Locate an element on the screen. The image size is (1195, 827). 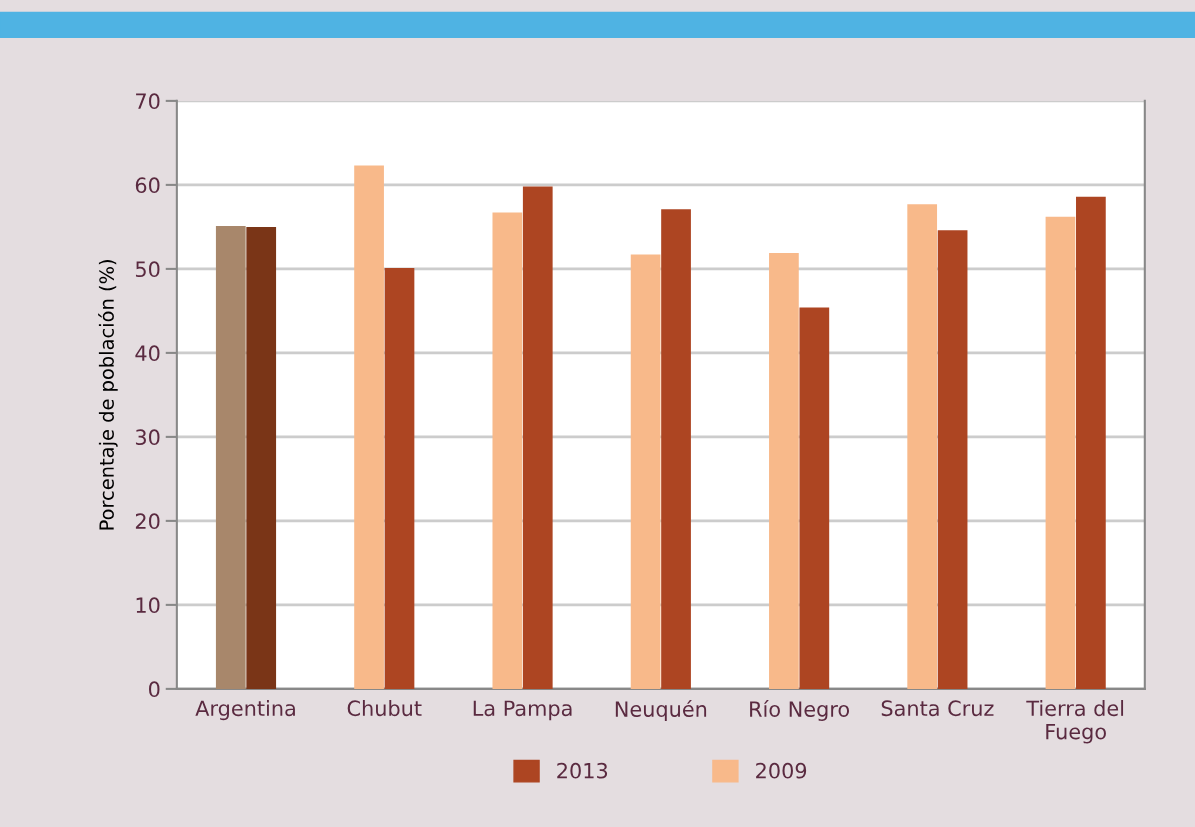
y-tick-label: 40 is located at coordinates (147, 353).